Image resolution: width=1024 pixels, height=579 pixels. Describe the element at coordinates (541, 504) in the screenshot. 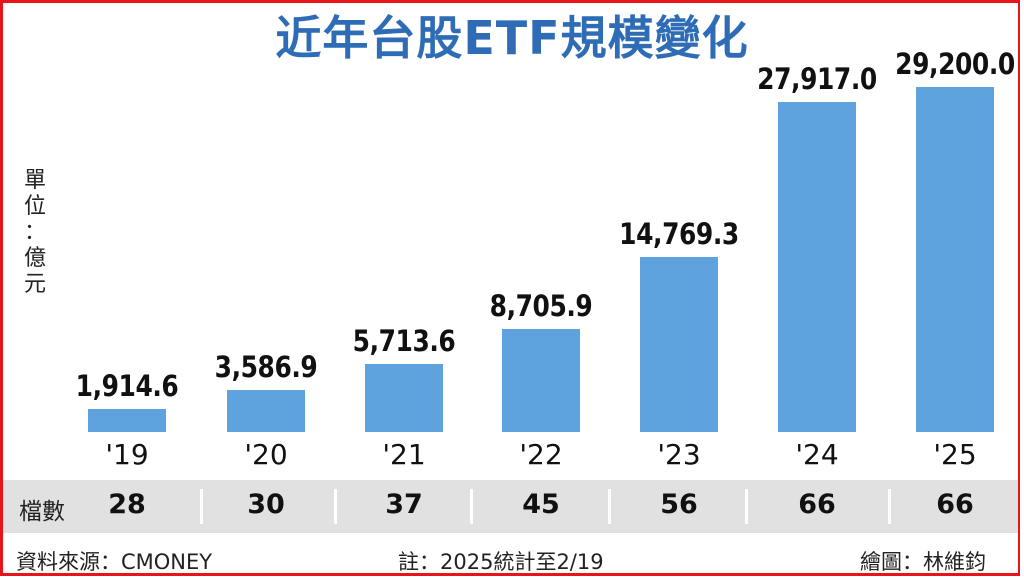

I see `fund-count-value: 45` at that location.